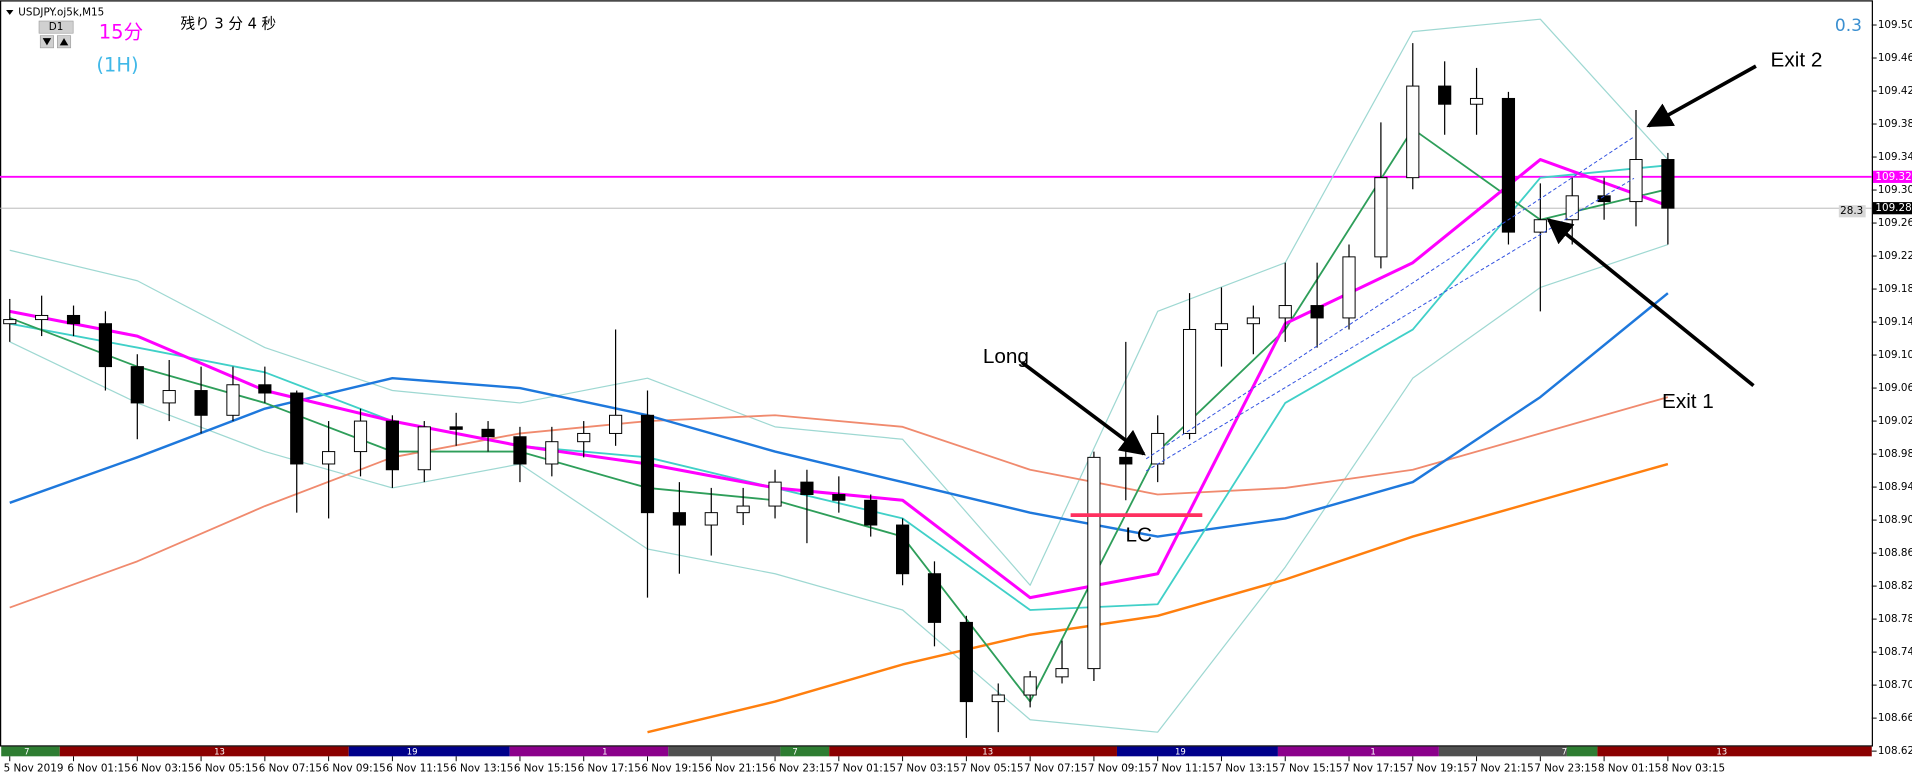 The width and height of the screenshot is (1912, 781). What do you see at coordinates (1895, 421) in the screenshot?
I see `y-tick-label: 109.025` at bounding box center [1895, 421].